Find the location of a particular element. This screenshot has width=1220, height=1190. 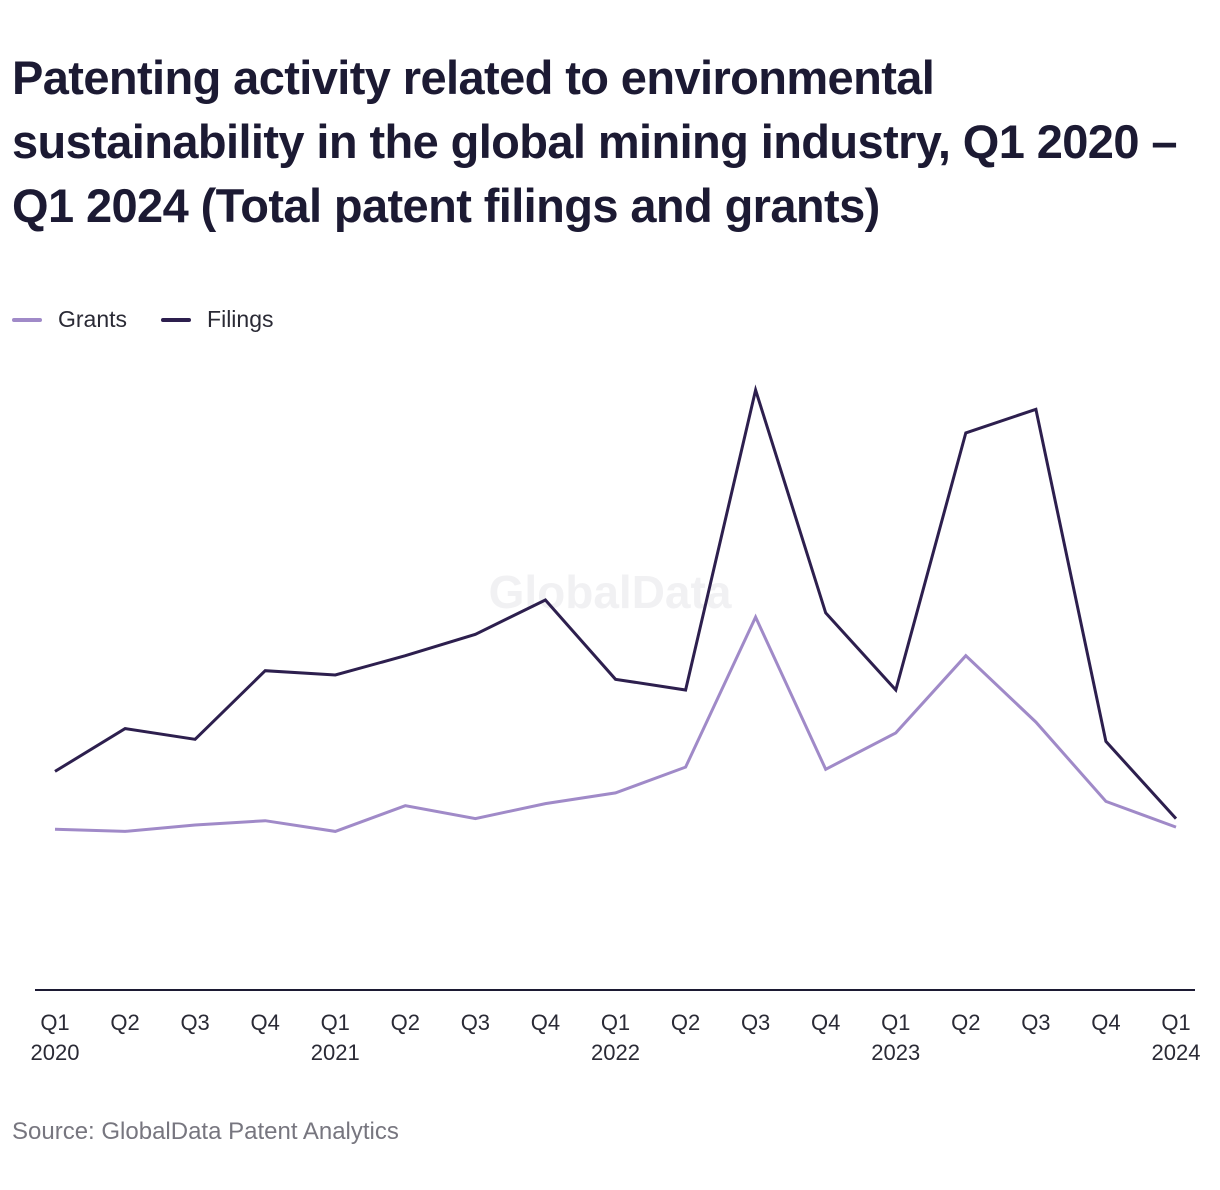

x-tick-label-year: 2022 is located at coordinates (615, 1052).